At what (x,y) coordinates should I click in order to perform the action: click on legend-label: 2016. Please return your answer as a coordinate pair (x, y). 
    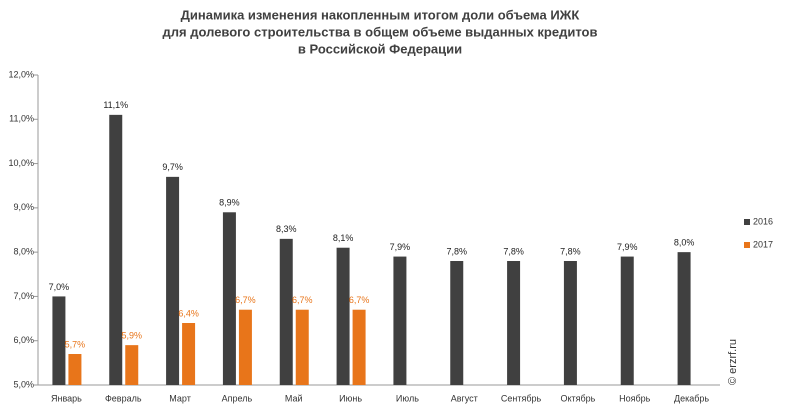
    Looking at the image, I should click on (763, 221).